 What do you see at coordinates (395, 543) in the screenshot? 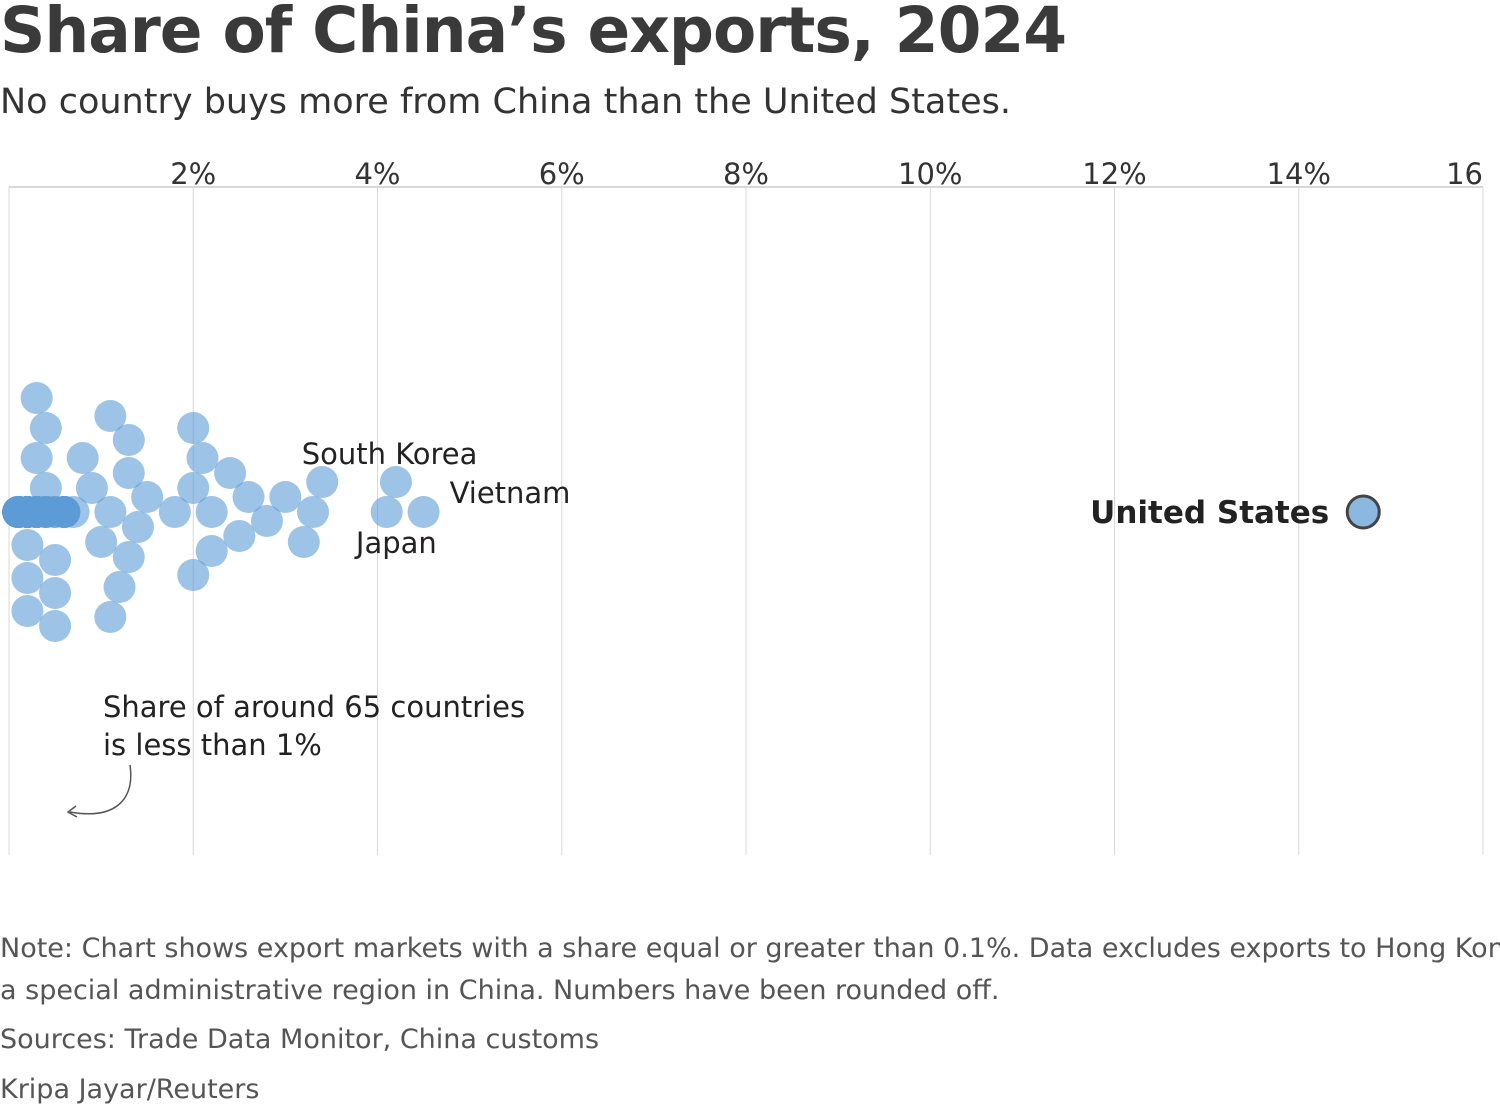
I see `country-label: Japan` at bounding box center [395, 543].